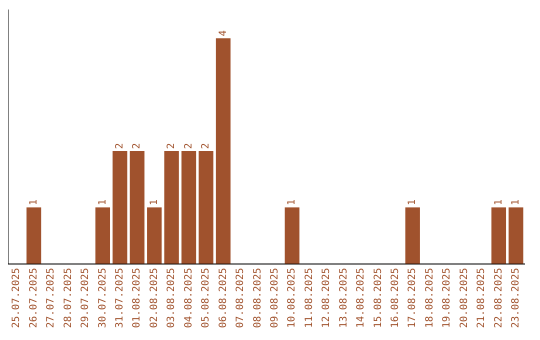  I want to click on x-tick-label: 05.08.2025, so click(206, 298).